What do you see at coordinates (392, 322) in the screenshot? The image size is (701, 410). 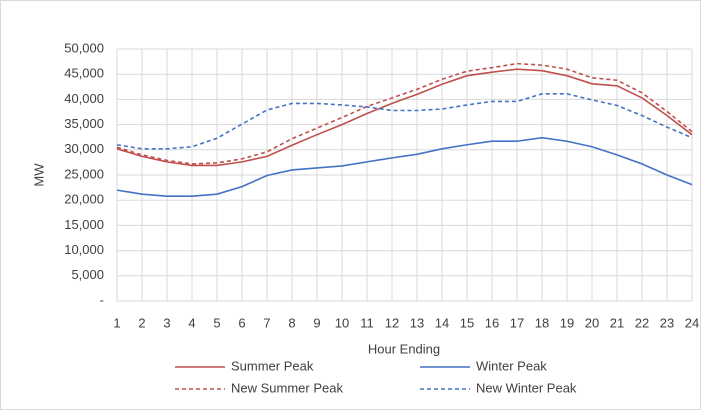 I see `x-tick-label: 12` at bounding box center [392, 322].